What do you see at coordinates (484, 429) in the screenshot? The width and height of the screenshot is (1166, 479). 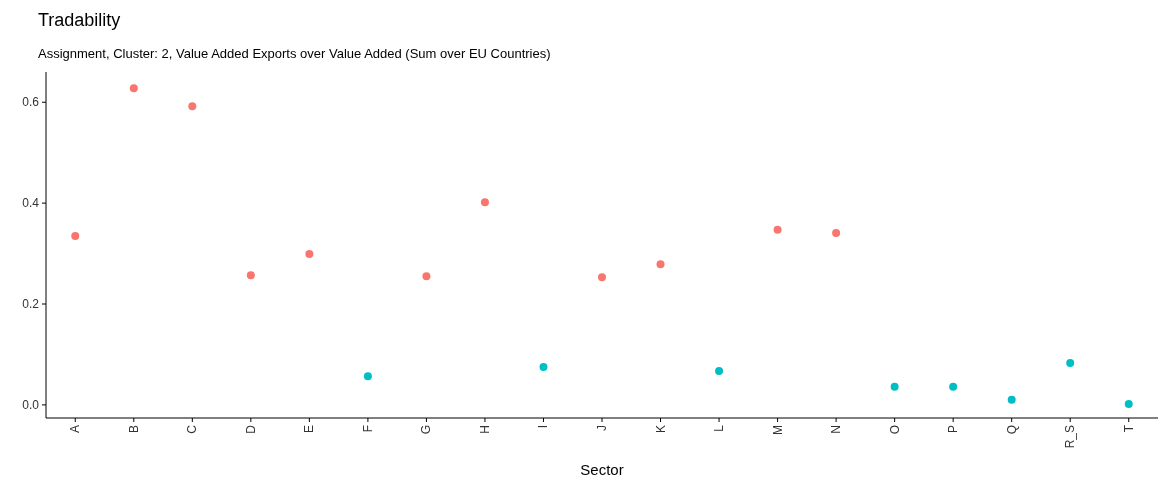 I see `x-tick-label: H` at bounding box center [484, 429].